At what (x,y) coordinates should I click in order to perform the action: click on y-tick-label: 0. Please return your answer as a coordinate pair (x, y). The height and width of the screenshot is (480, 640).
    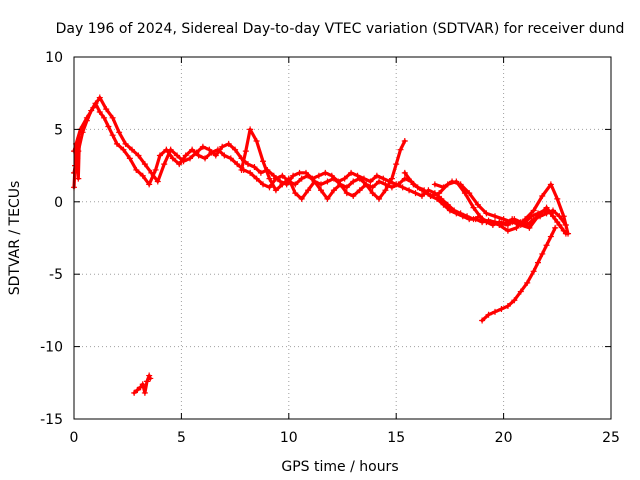
    Looking at the image, I should click on (58, 203).